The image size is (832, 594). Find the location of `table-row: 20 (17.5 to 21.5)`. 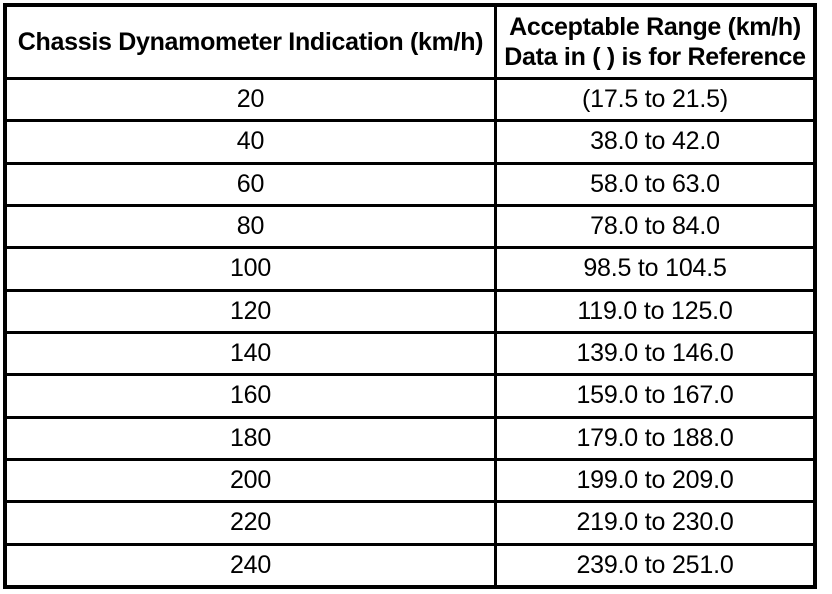

table-row: 20 (17.5 to 21.5) is located at coordinates (410, 101).